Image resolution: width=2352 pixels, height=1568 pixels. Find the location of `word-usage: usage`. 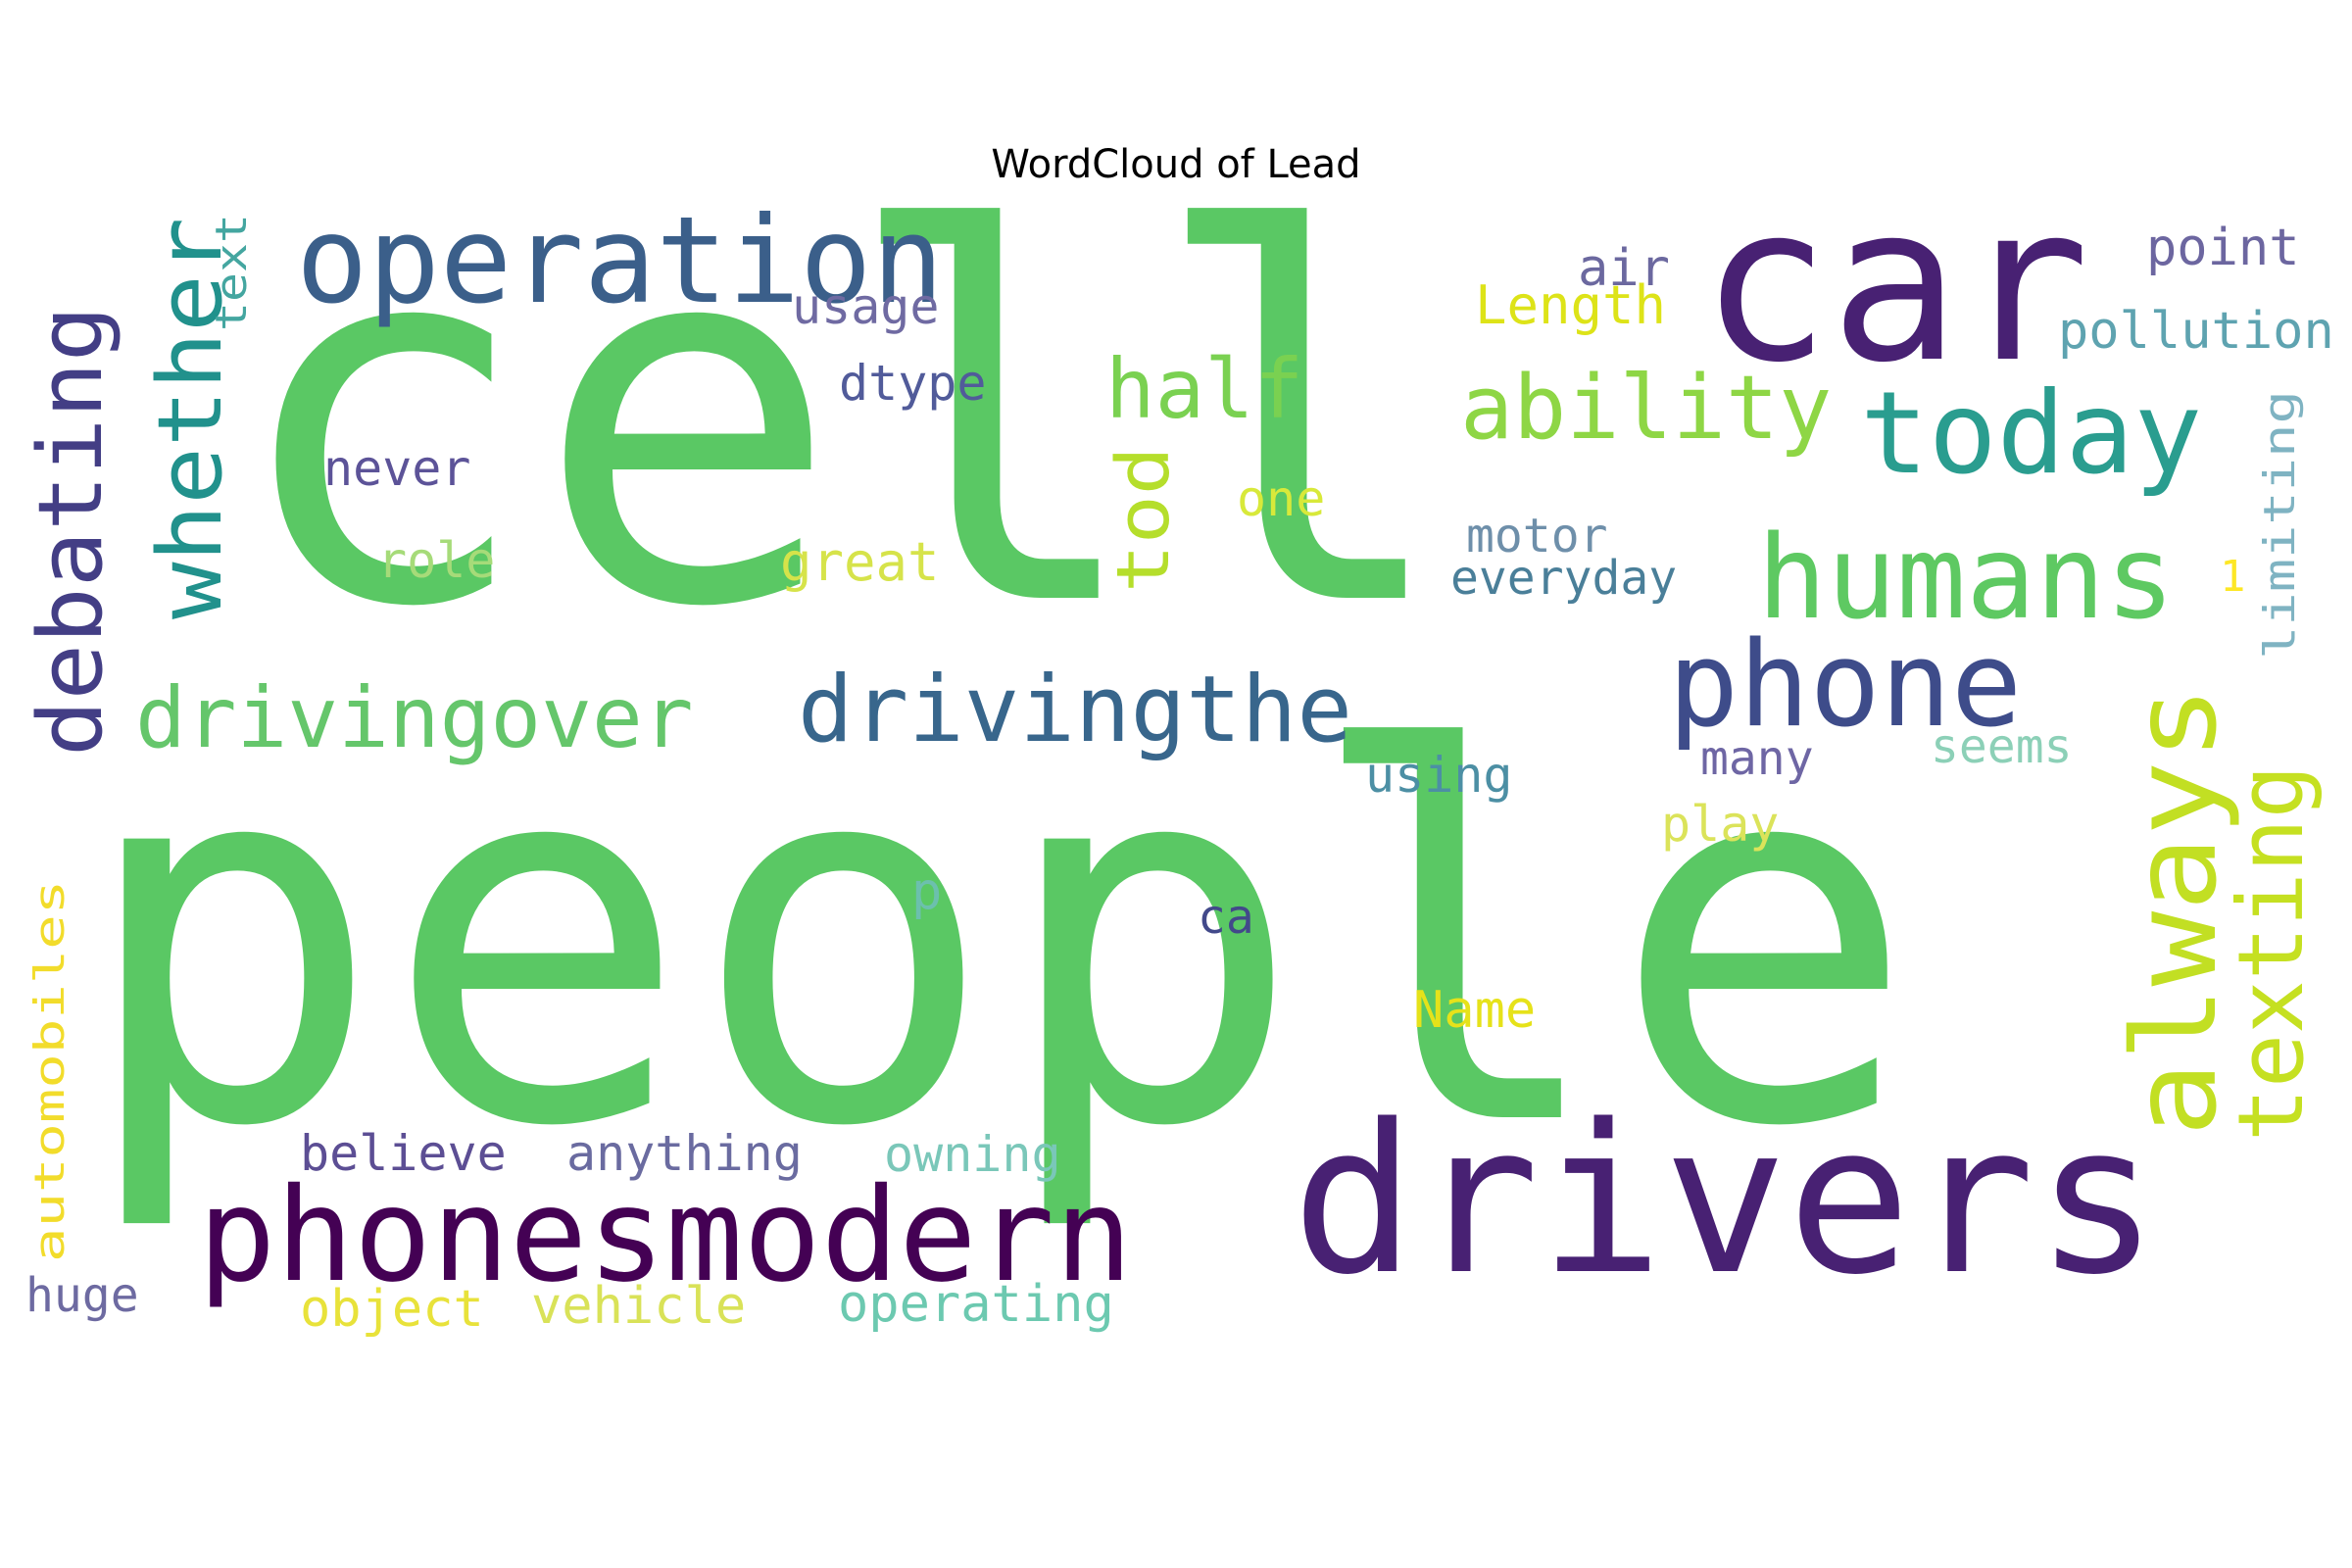

word-usage: usage is located at coordinates (866, 306).